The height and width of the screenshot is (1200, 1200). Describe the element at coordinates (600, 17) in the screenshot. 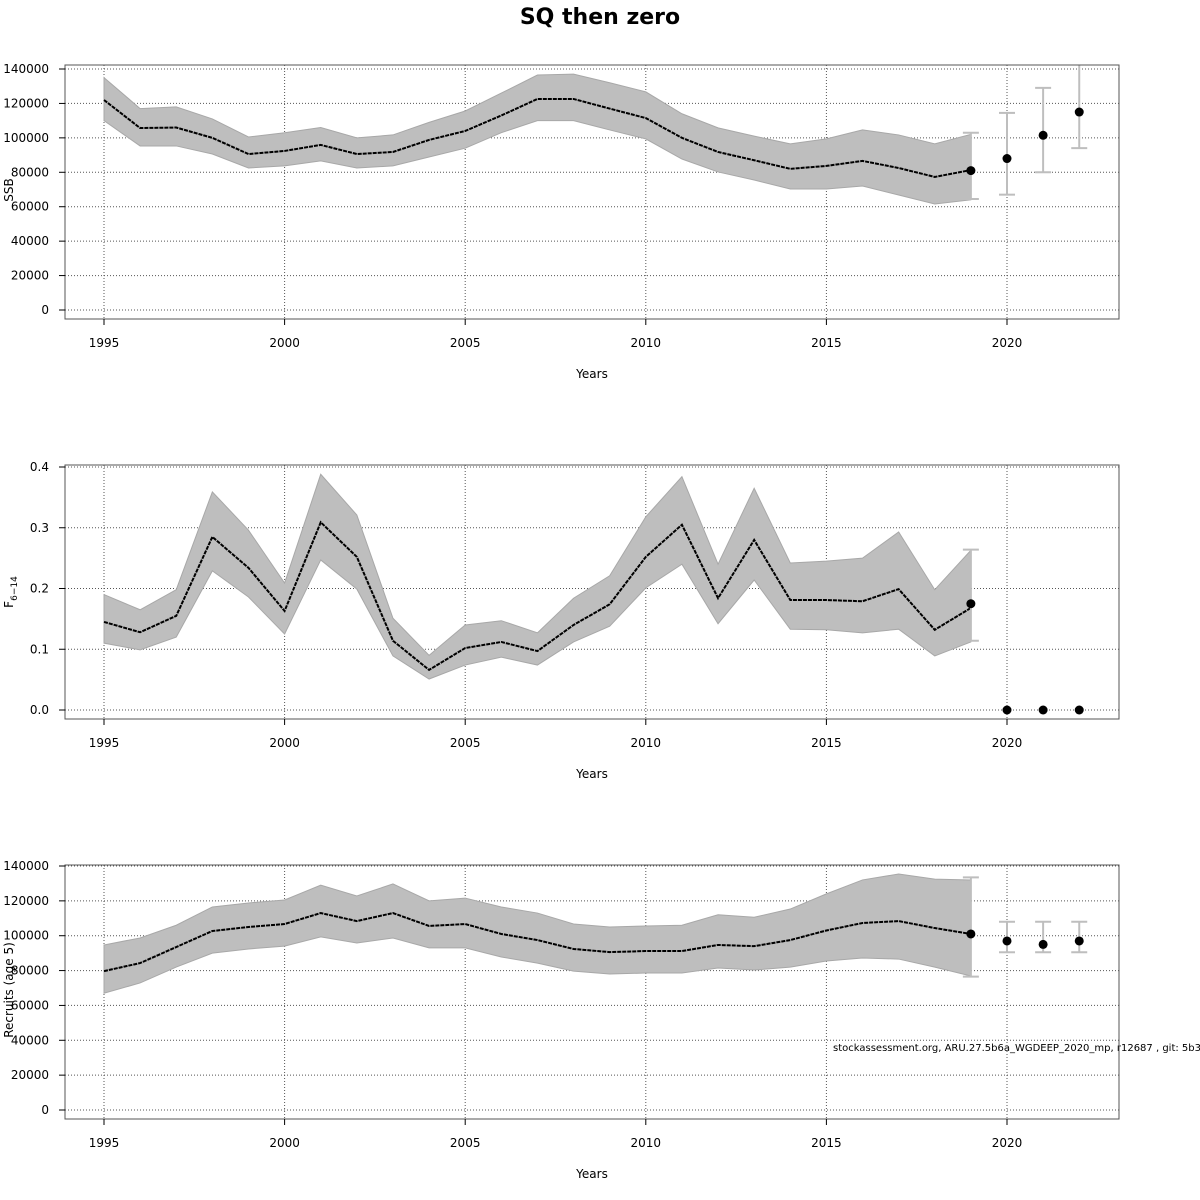

I see `chart-title: SQ then zero` at that location.